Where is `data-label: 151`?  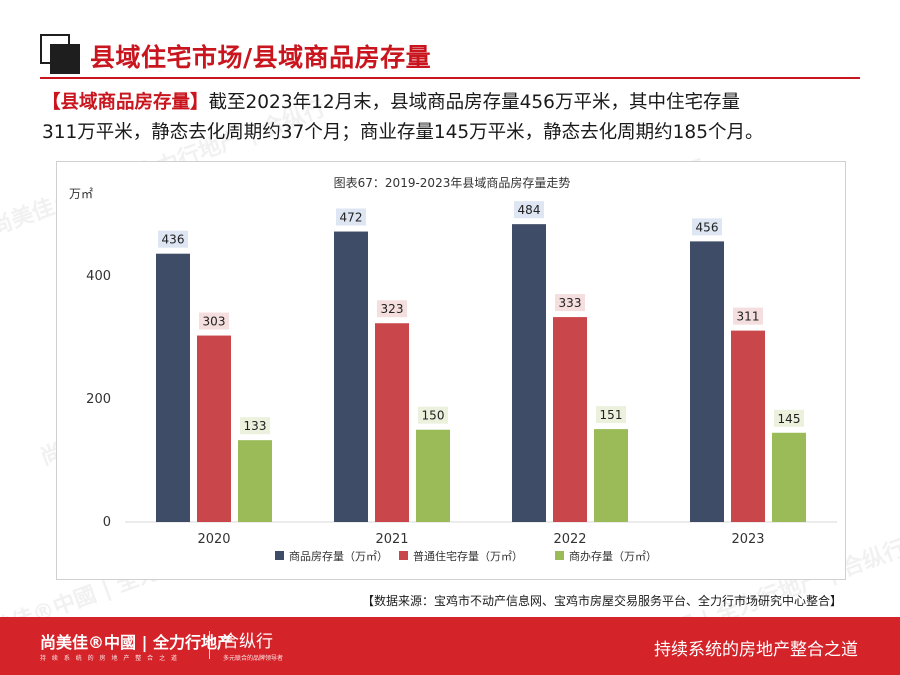 data-label: 151 is located at coordinates (611, 415).